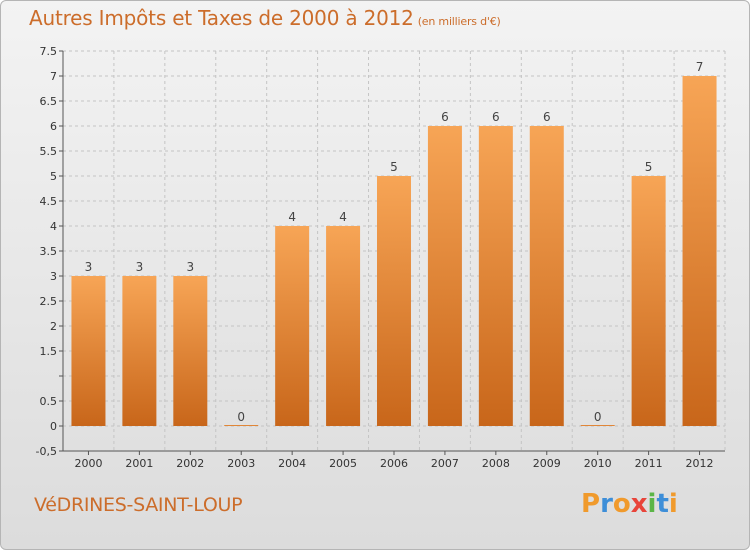 This screenshot has height=550, width=750. I want to click on logo-letter: P, so click(591, 504).